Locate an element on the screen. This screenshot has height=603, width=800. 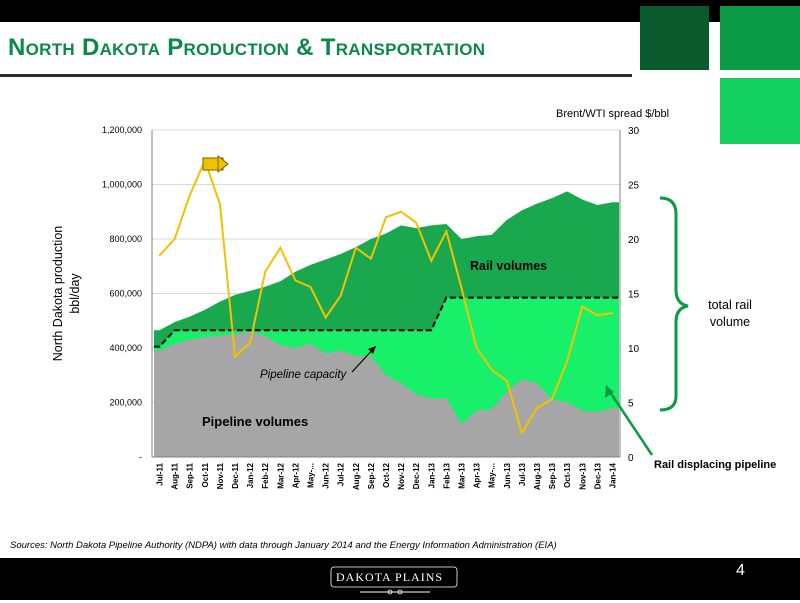
x-tick-label: Jan-13 is located at coordinates (431, 475).